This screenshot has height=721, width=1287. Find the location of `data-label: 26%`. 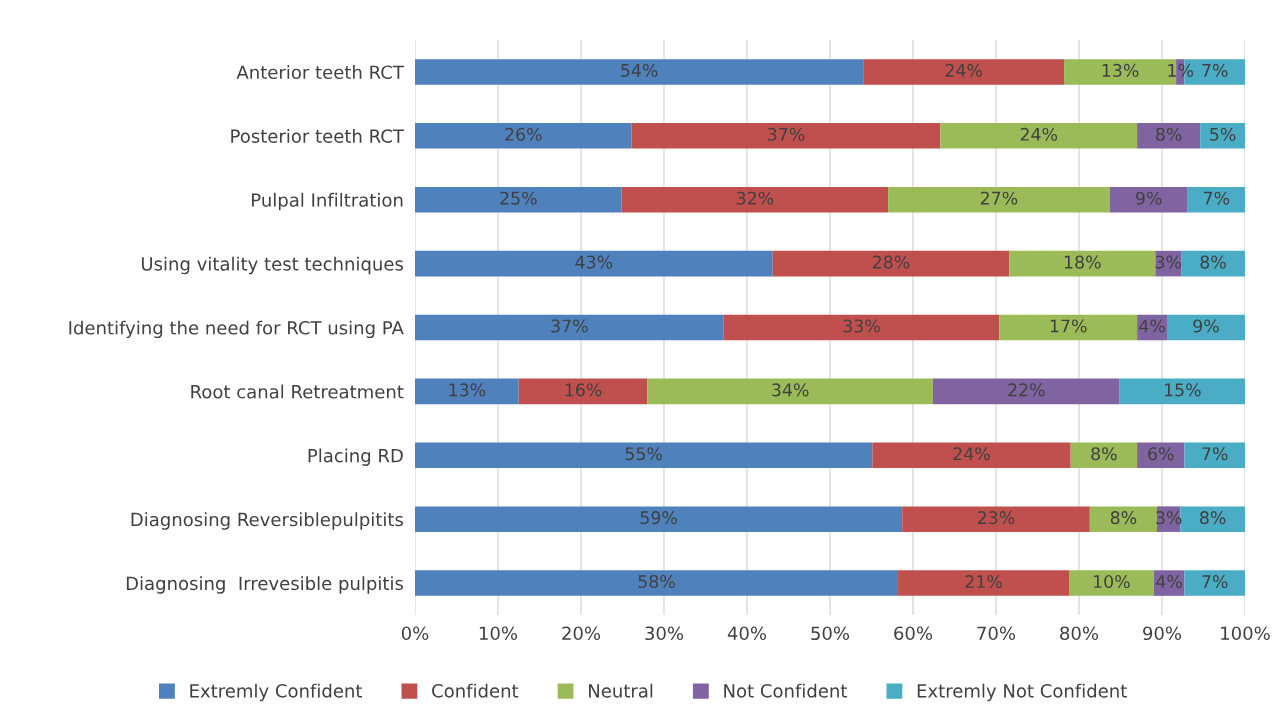

data-label: 26% is located at coordinates (523, 134).